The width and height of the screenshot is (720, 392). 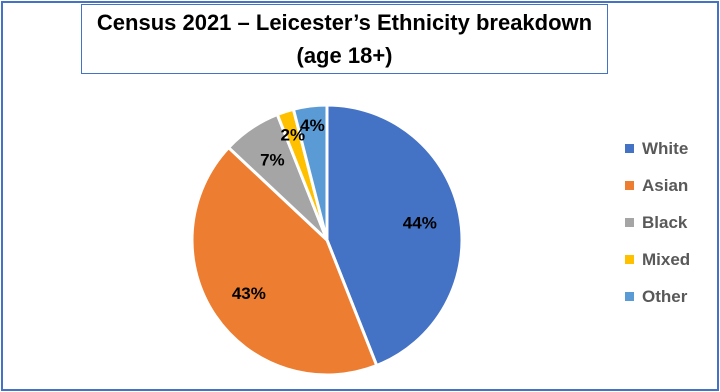 I want to click on legend-item-black: Black, so click(x=657, y=222).